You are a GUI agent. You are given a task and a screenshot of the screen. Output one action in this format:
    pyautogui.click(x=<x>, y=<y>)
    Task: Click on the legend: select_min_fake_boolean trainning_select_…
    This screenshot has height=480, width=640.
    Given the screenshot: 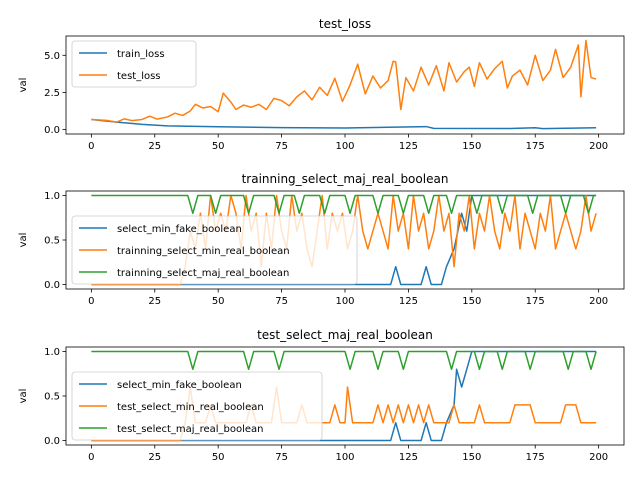 What is the action you would take?
    pyautogui.click(x=214, y=250)
    